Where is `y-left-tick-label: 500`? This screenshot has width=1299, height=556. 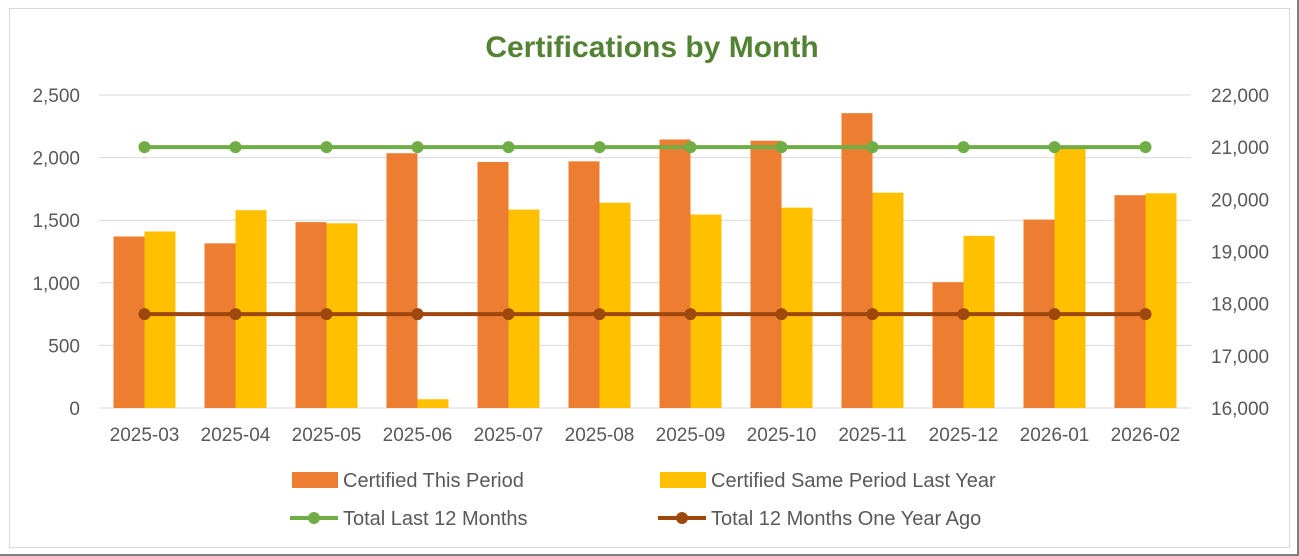
y-left-tick-label: 500 is located at coordinates (64, 346).